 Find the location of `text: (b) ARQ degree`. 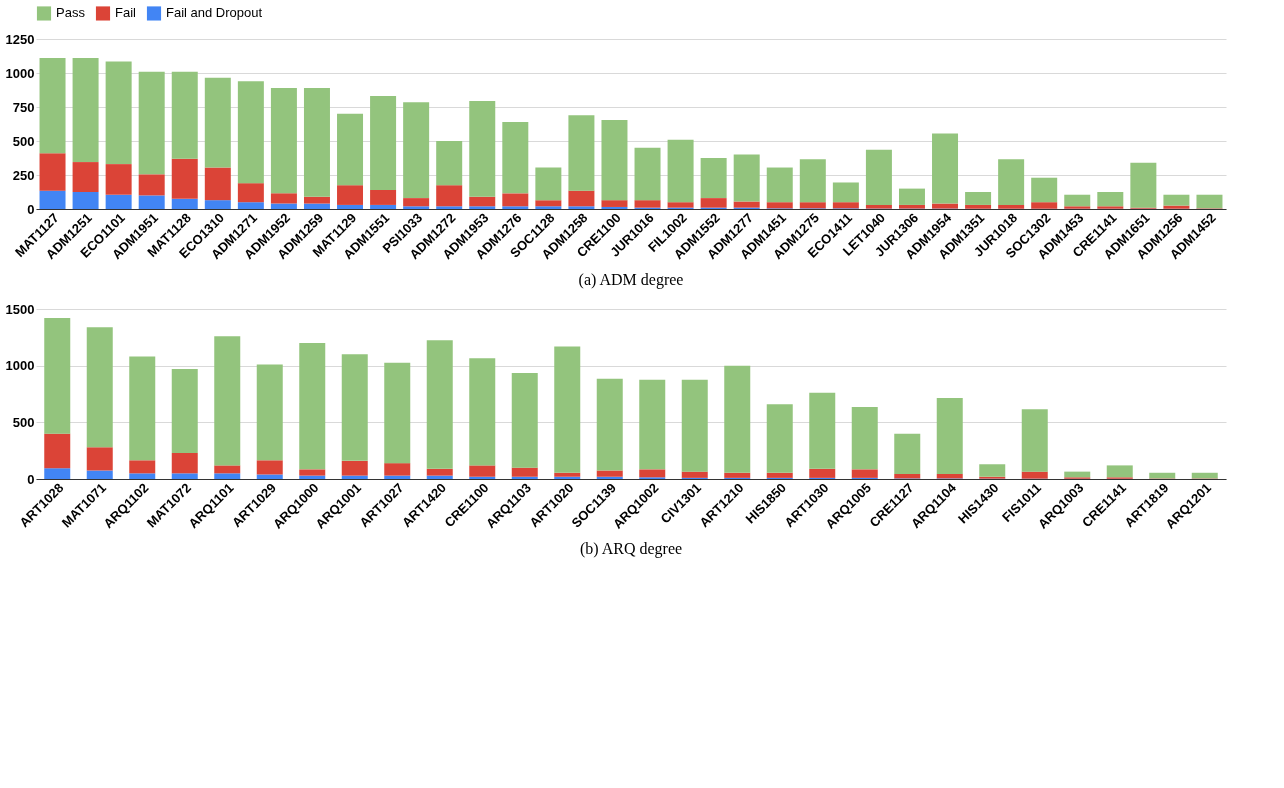

text: (b) ARQ degree is located at coordinates (631, 549).